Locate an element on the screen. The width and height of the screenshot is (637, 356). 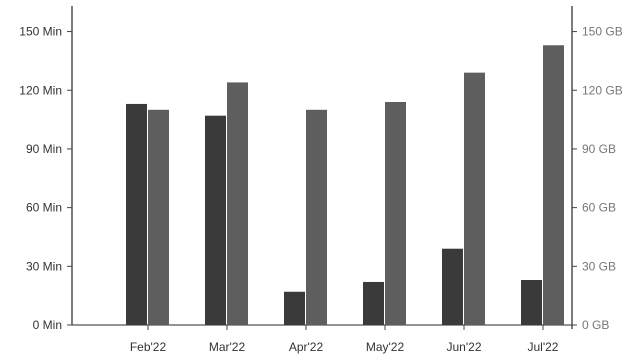
right-tick-label: 0 GB is located at coordinates (595, 325).